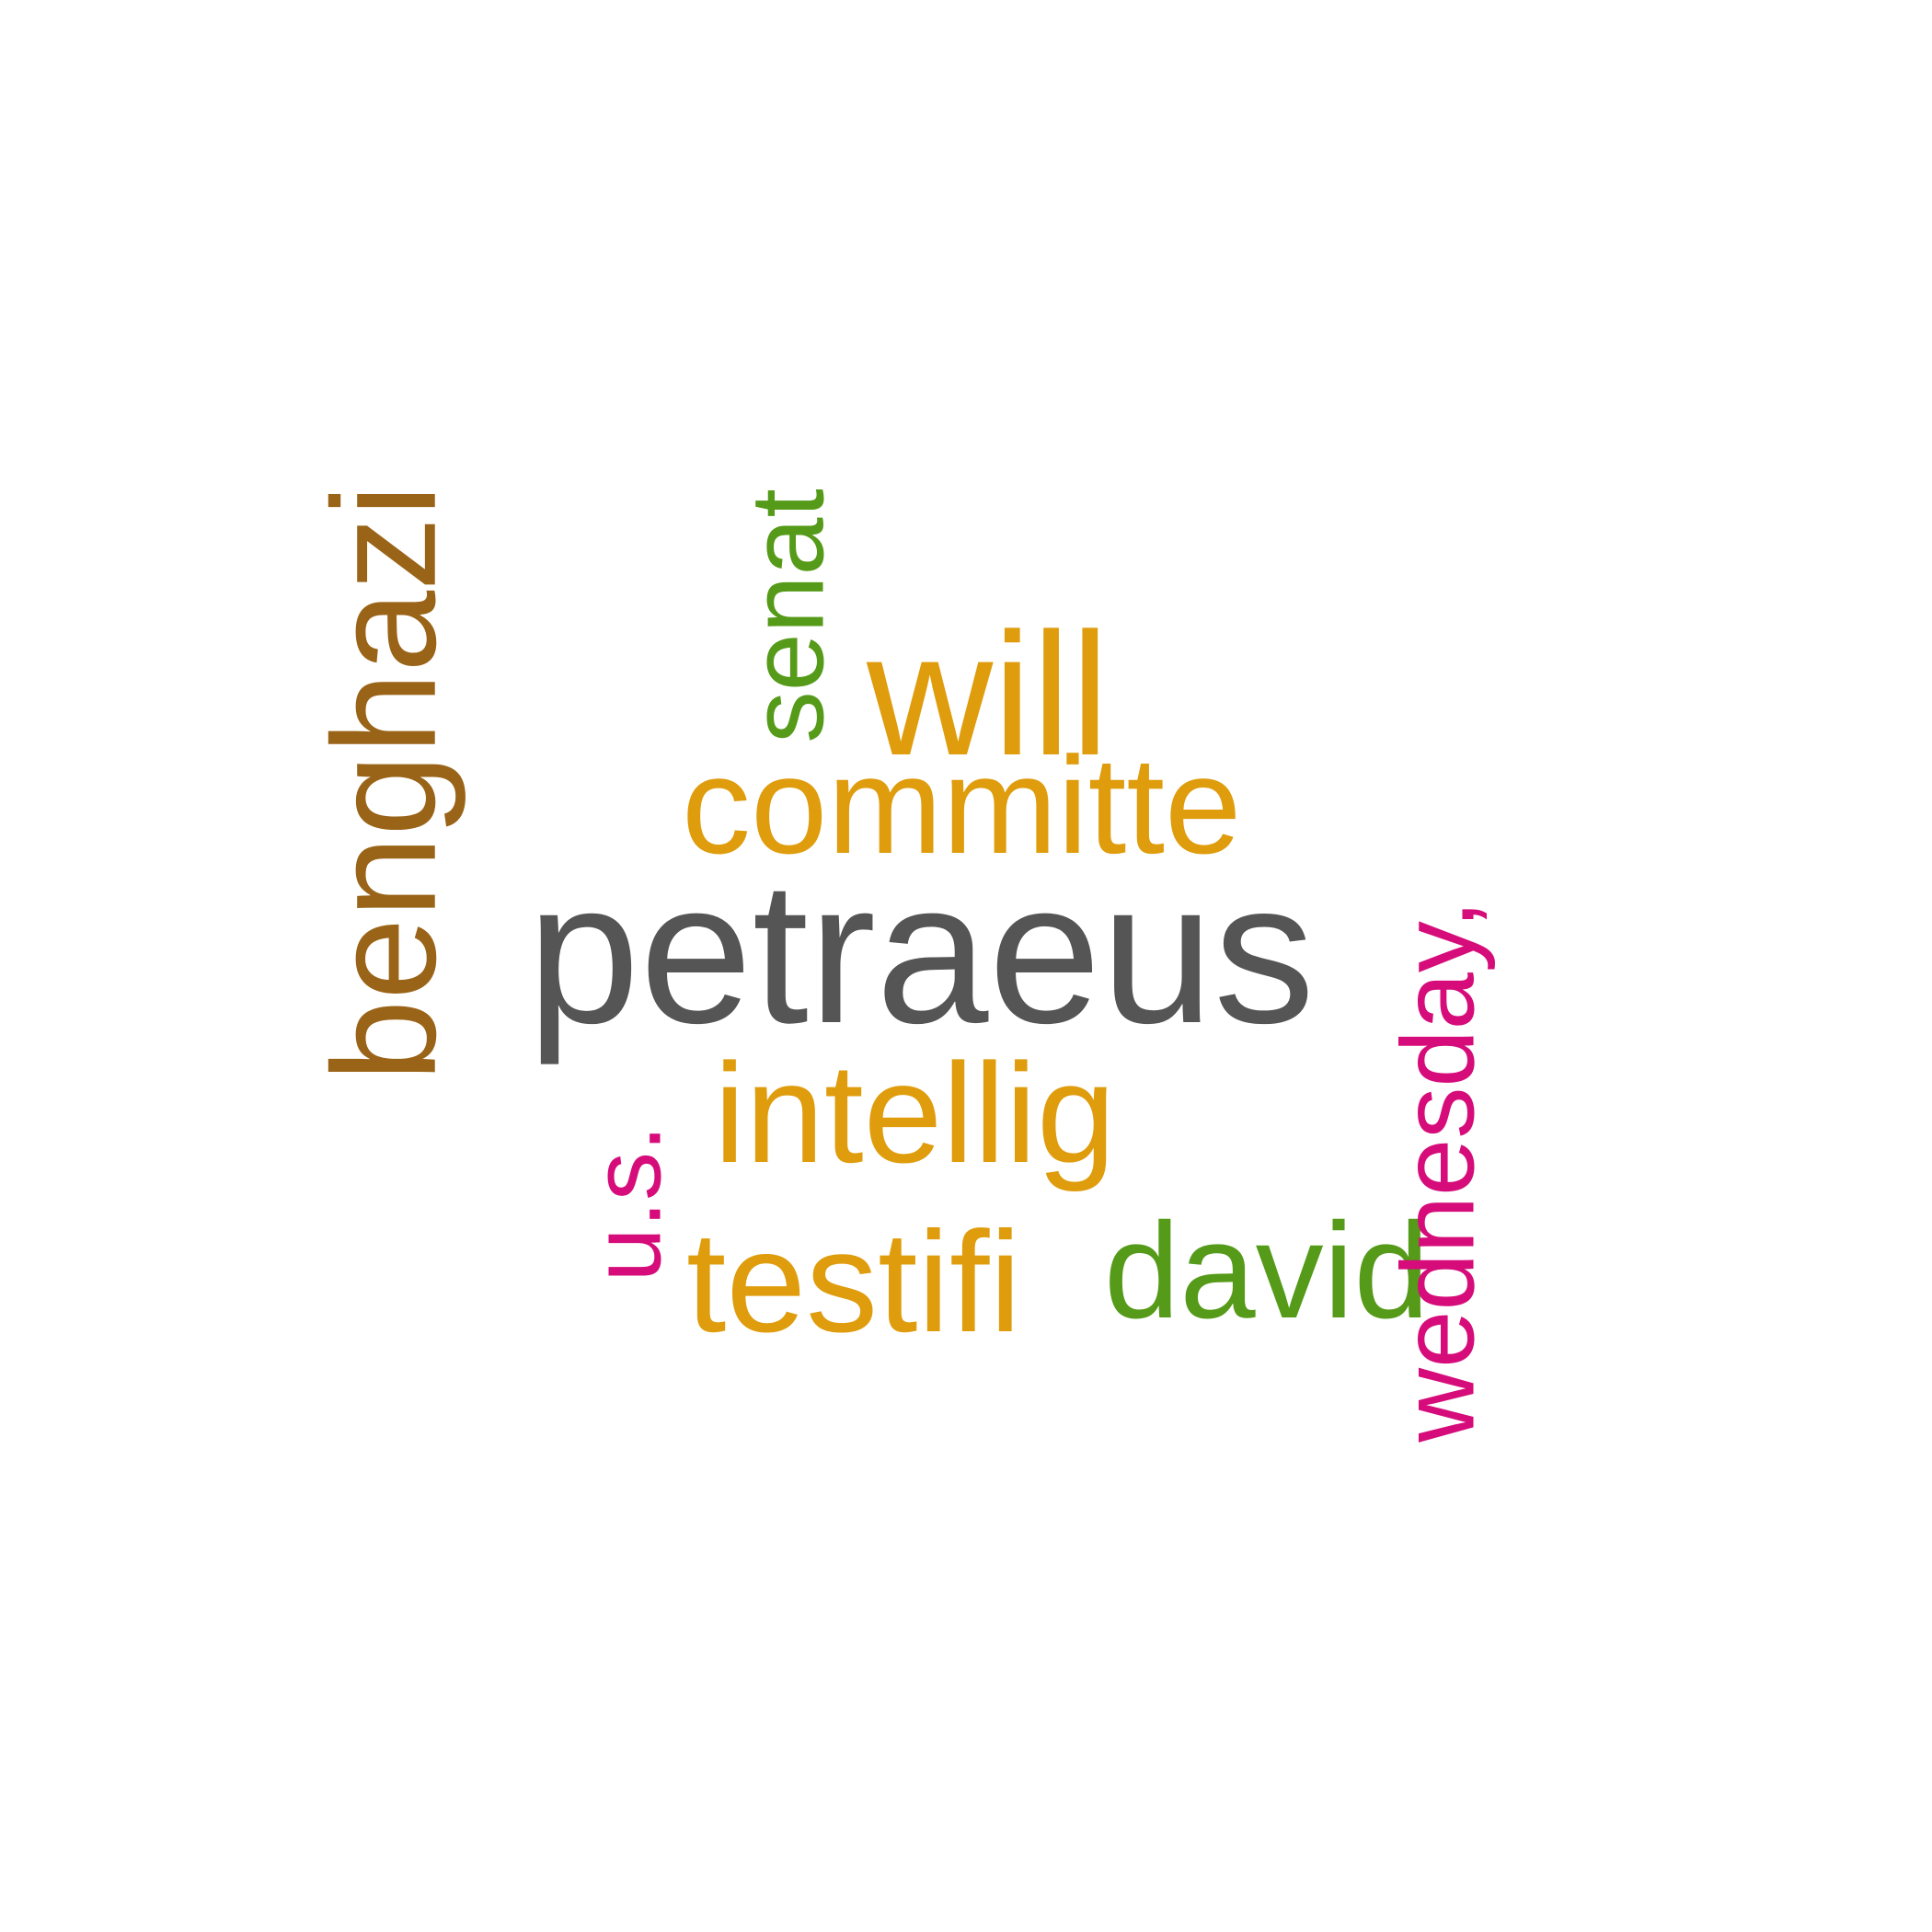  What do you see at coordinates (988, 694) in the screenshot?
I see `word-will: will` at bounding box center [988, 694].